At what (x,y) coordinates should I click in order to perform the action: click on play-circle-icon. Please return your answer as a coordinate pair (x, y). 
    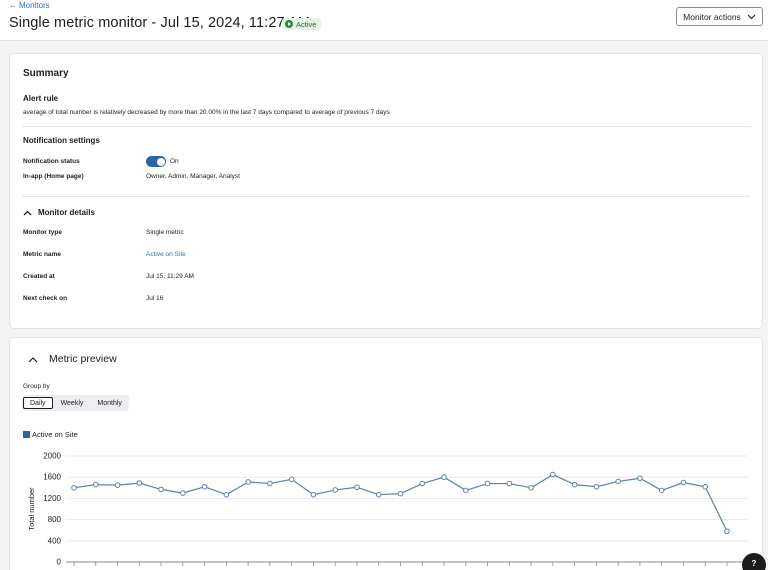
    Looking at the image, I should click on (289, 24).